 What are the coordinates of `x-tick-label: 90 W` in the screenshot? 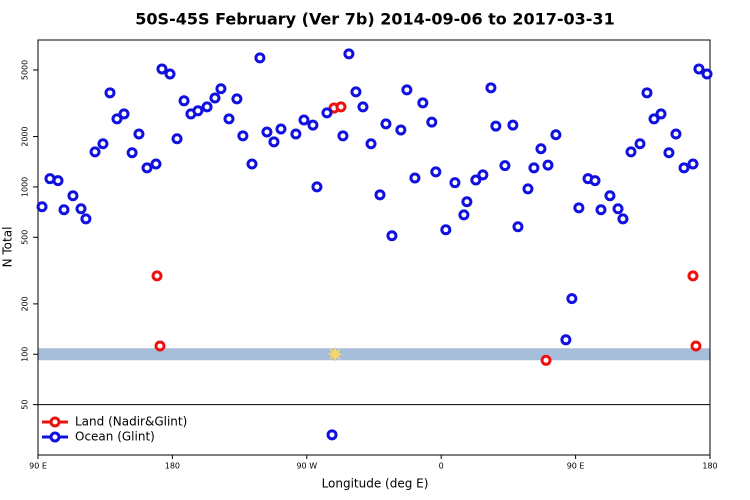 It's located at (306, 466).